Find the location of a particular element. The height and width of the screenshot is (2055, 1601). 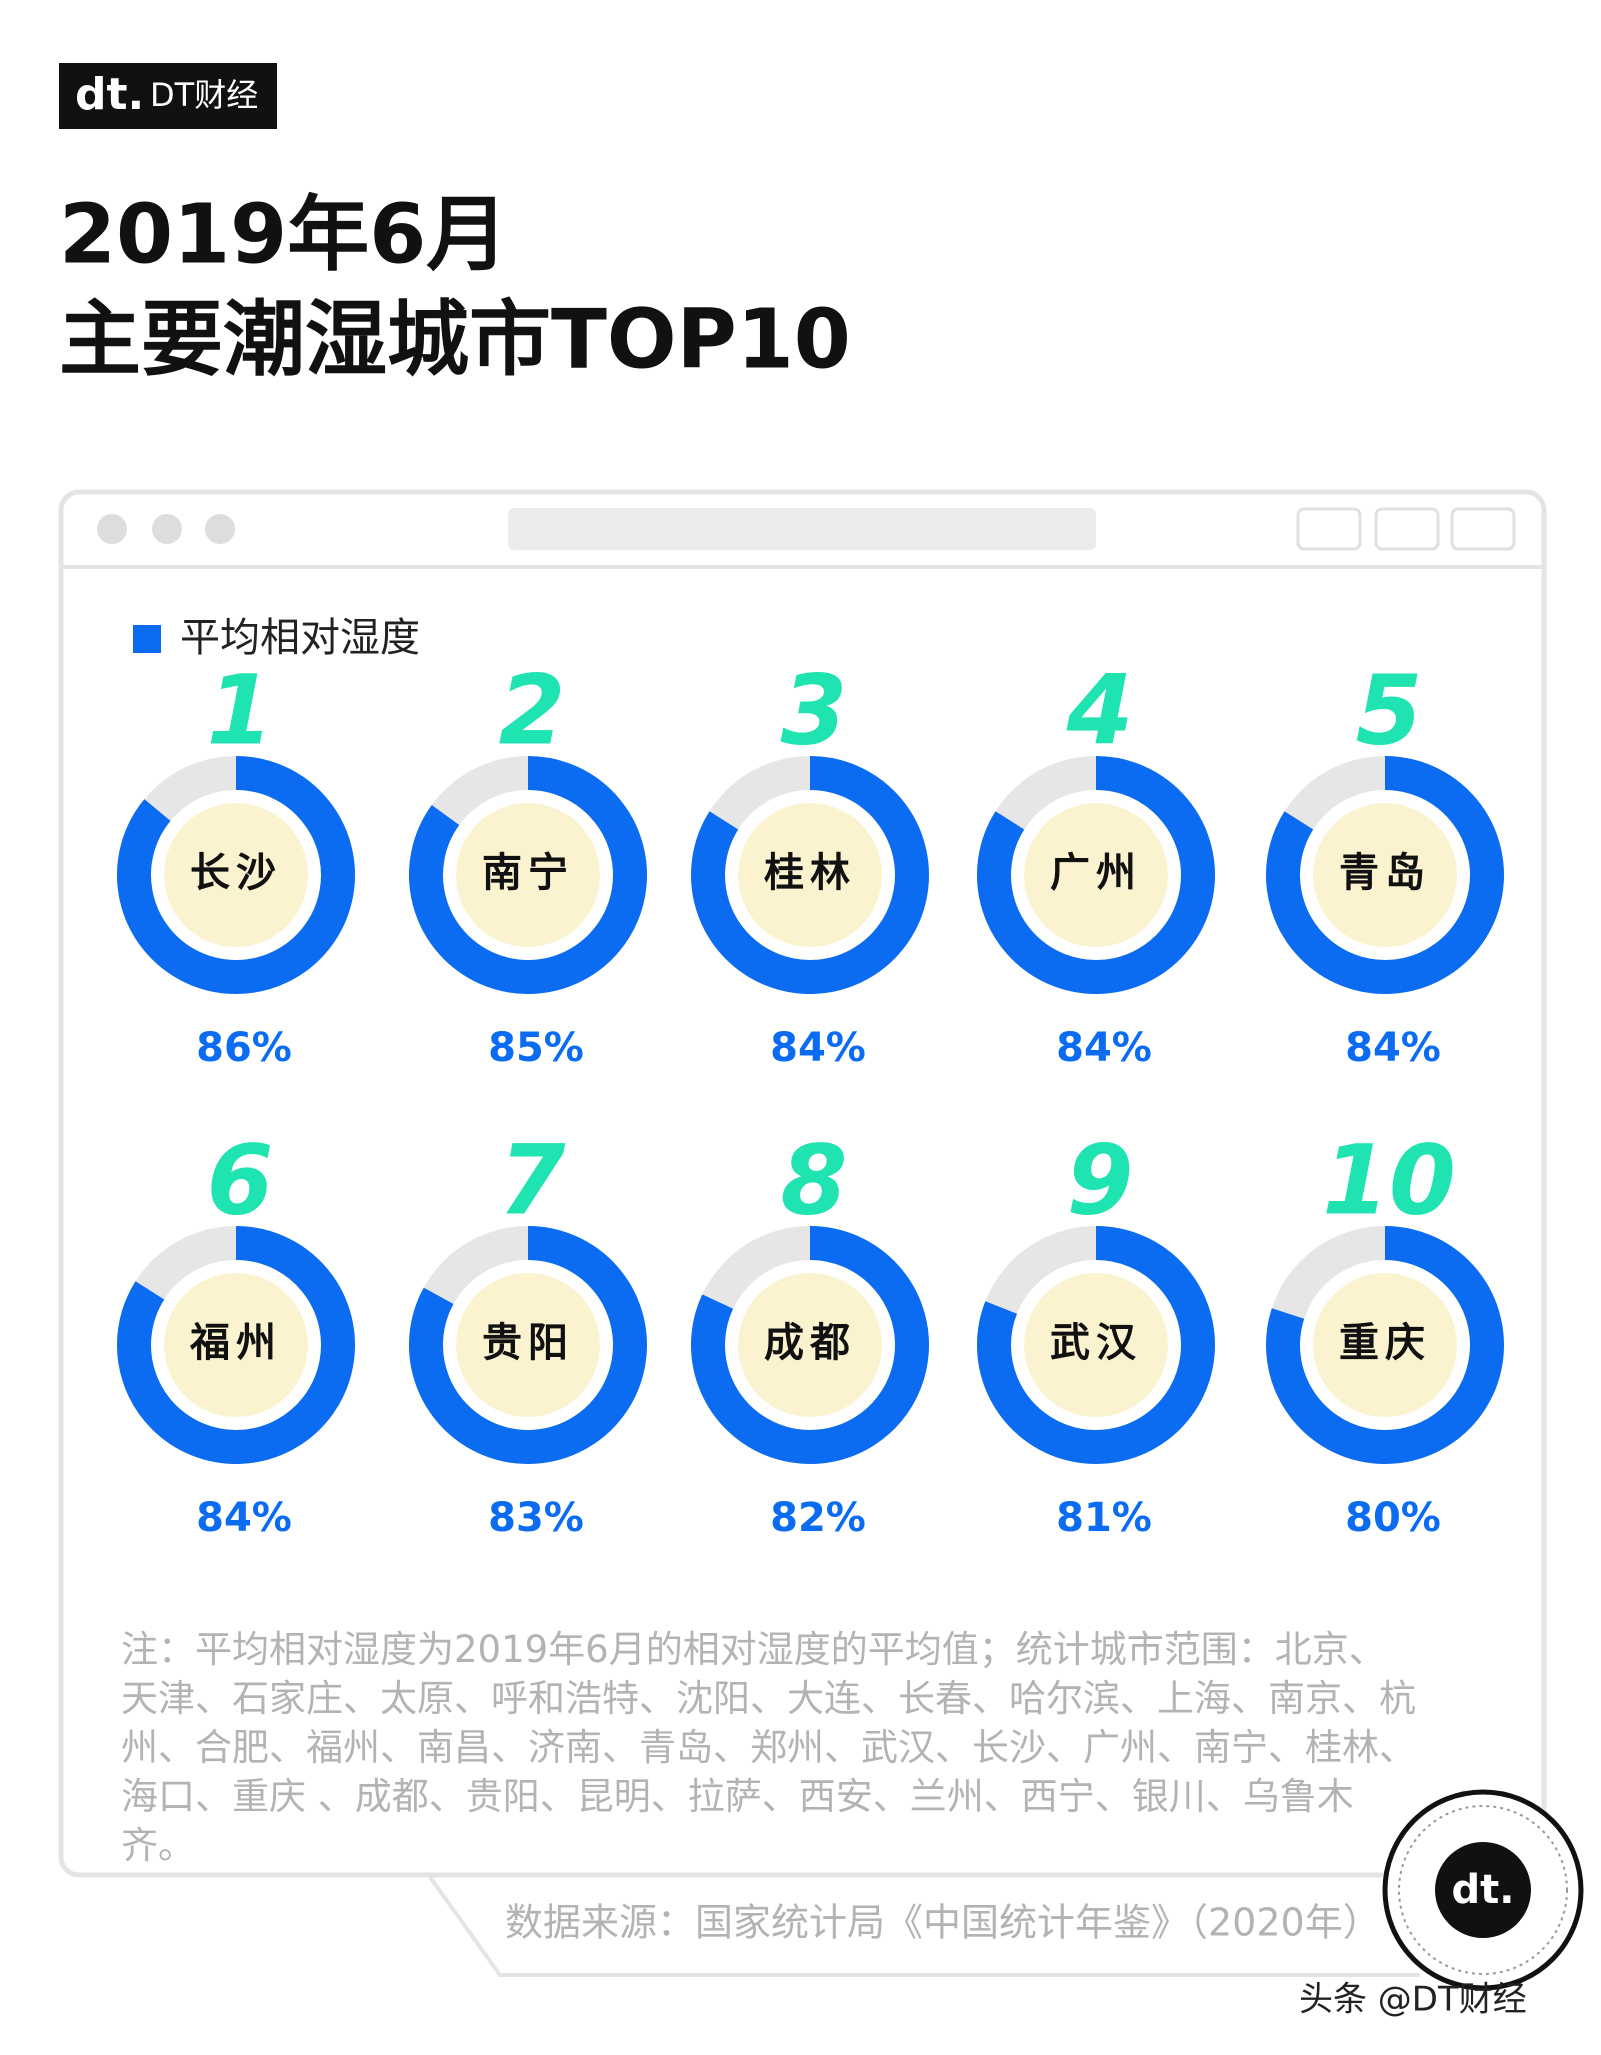

badge-logo: dt. is located at coordinates (1483, 1890).